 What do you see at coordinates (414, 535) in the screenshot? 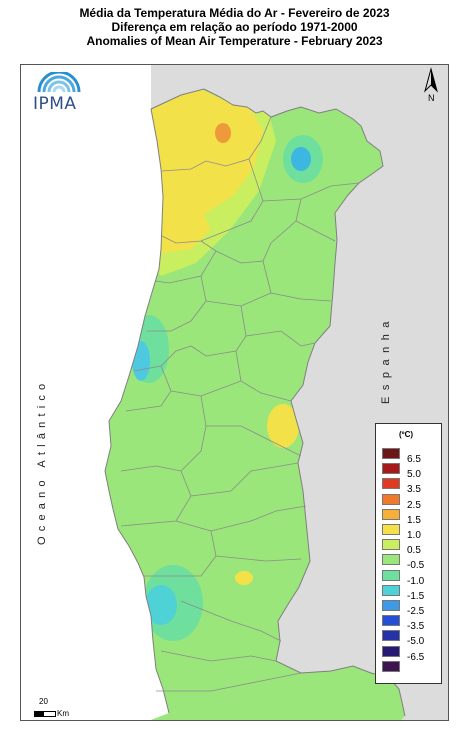
I see `legend-label: 1.0` at bounding box center [414, 535].